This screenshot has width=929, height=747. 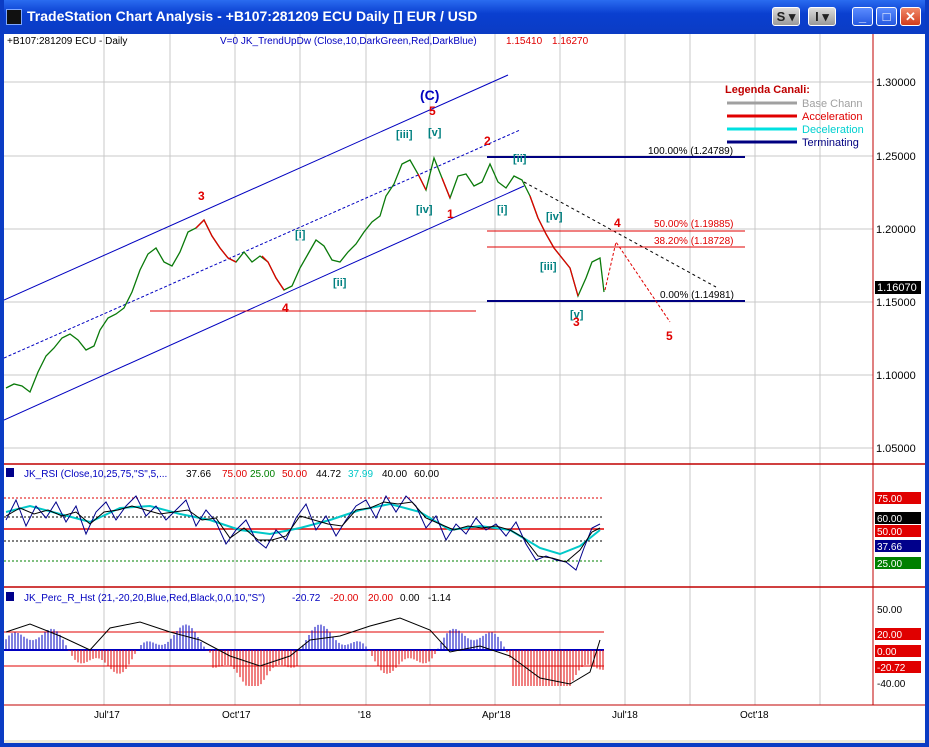 What do you see at coordinates (107, 715) in the screenshot?
I see `x-tick: Jul'17` at bounding box center [107, 715].